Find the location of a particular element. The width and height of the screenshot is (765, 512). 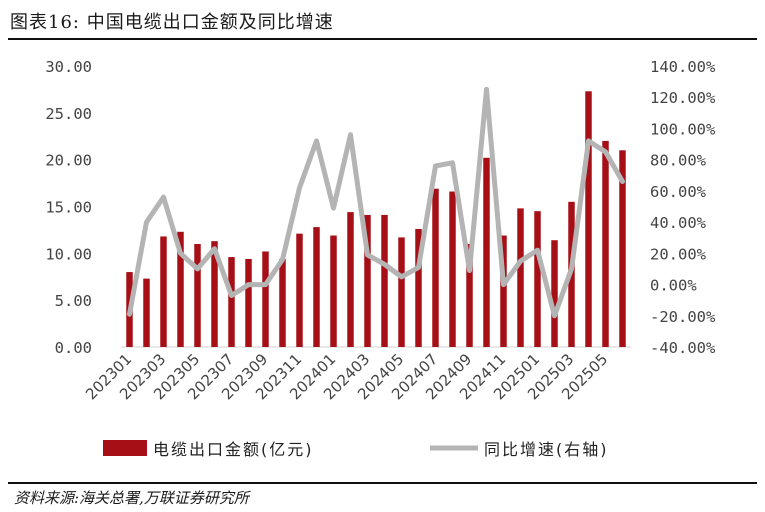

y2-tick-label: 60.00% is located at coordinates (678, 192).